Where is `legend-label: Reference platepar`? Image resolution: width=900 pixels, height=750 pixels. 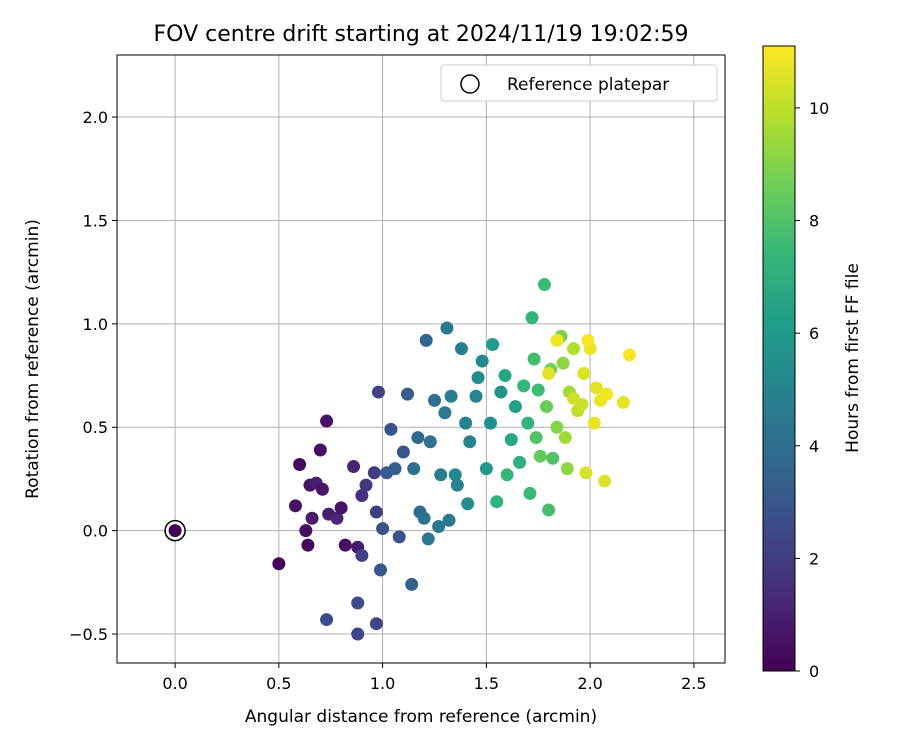
legend-label: Reference platepar is located at coordinates (588, 85).